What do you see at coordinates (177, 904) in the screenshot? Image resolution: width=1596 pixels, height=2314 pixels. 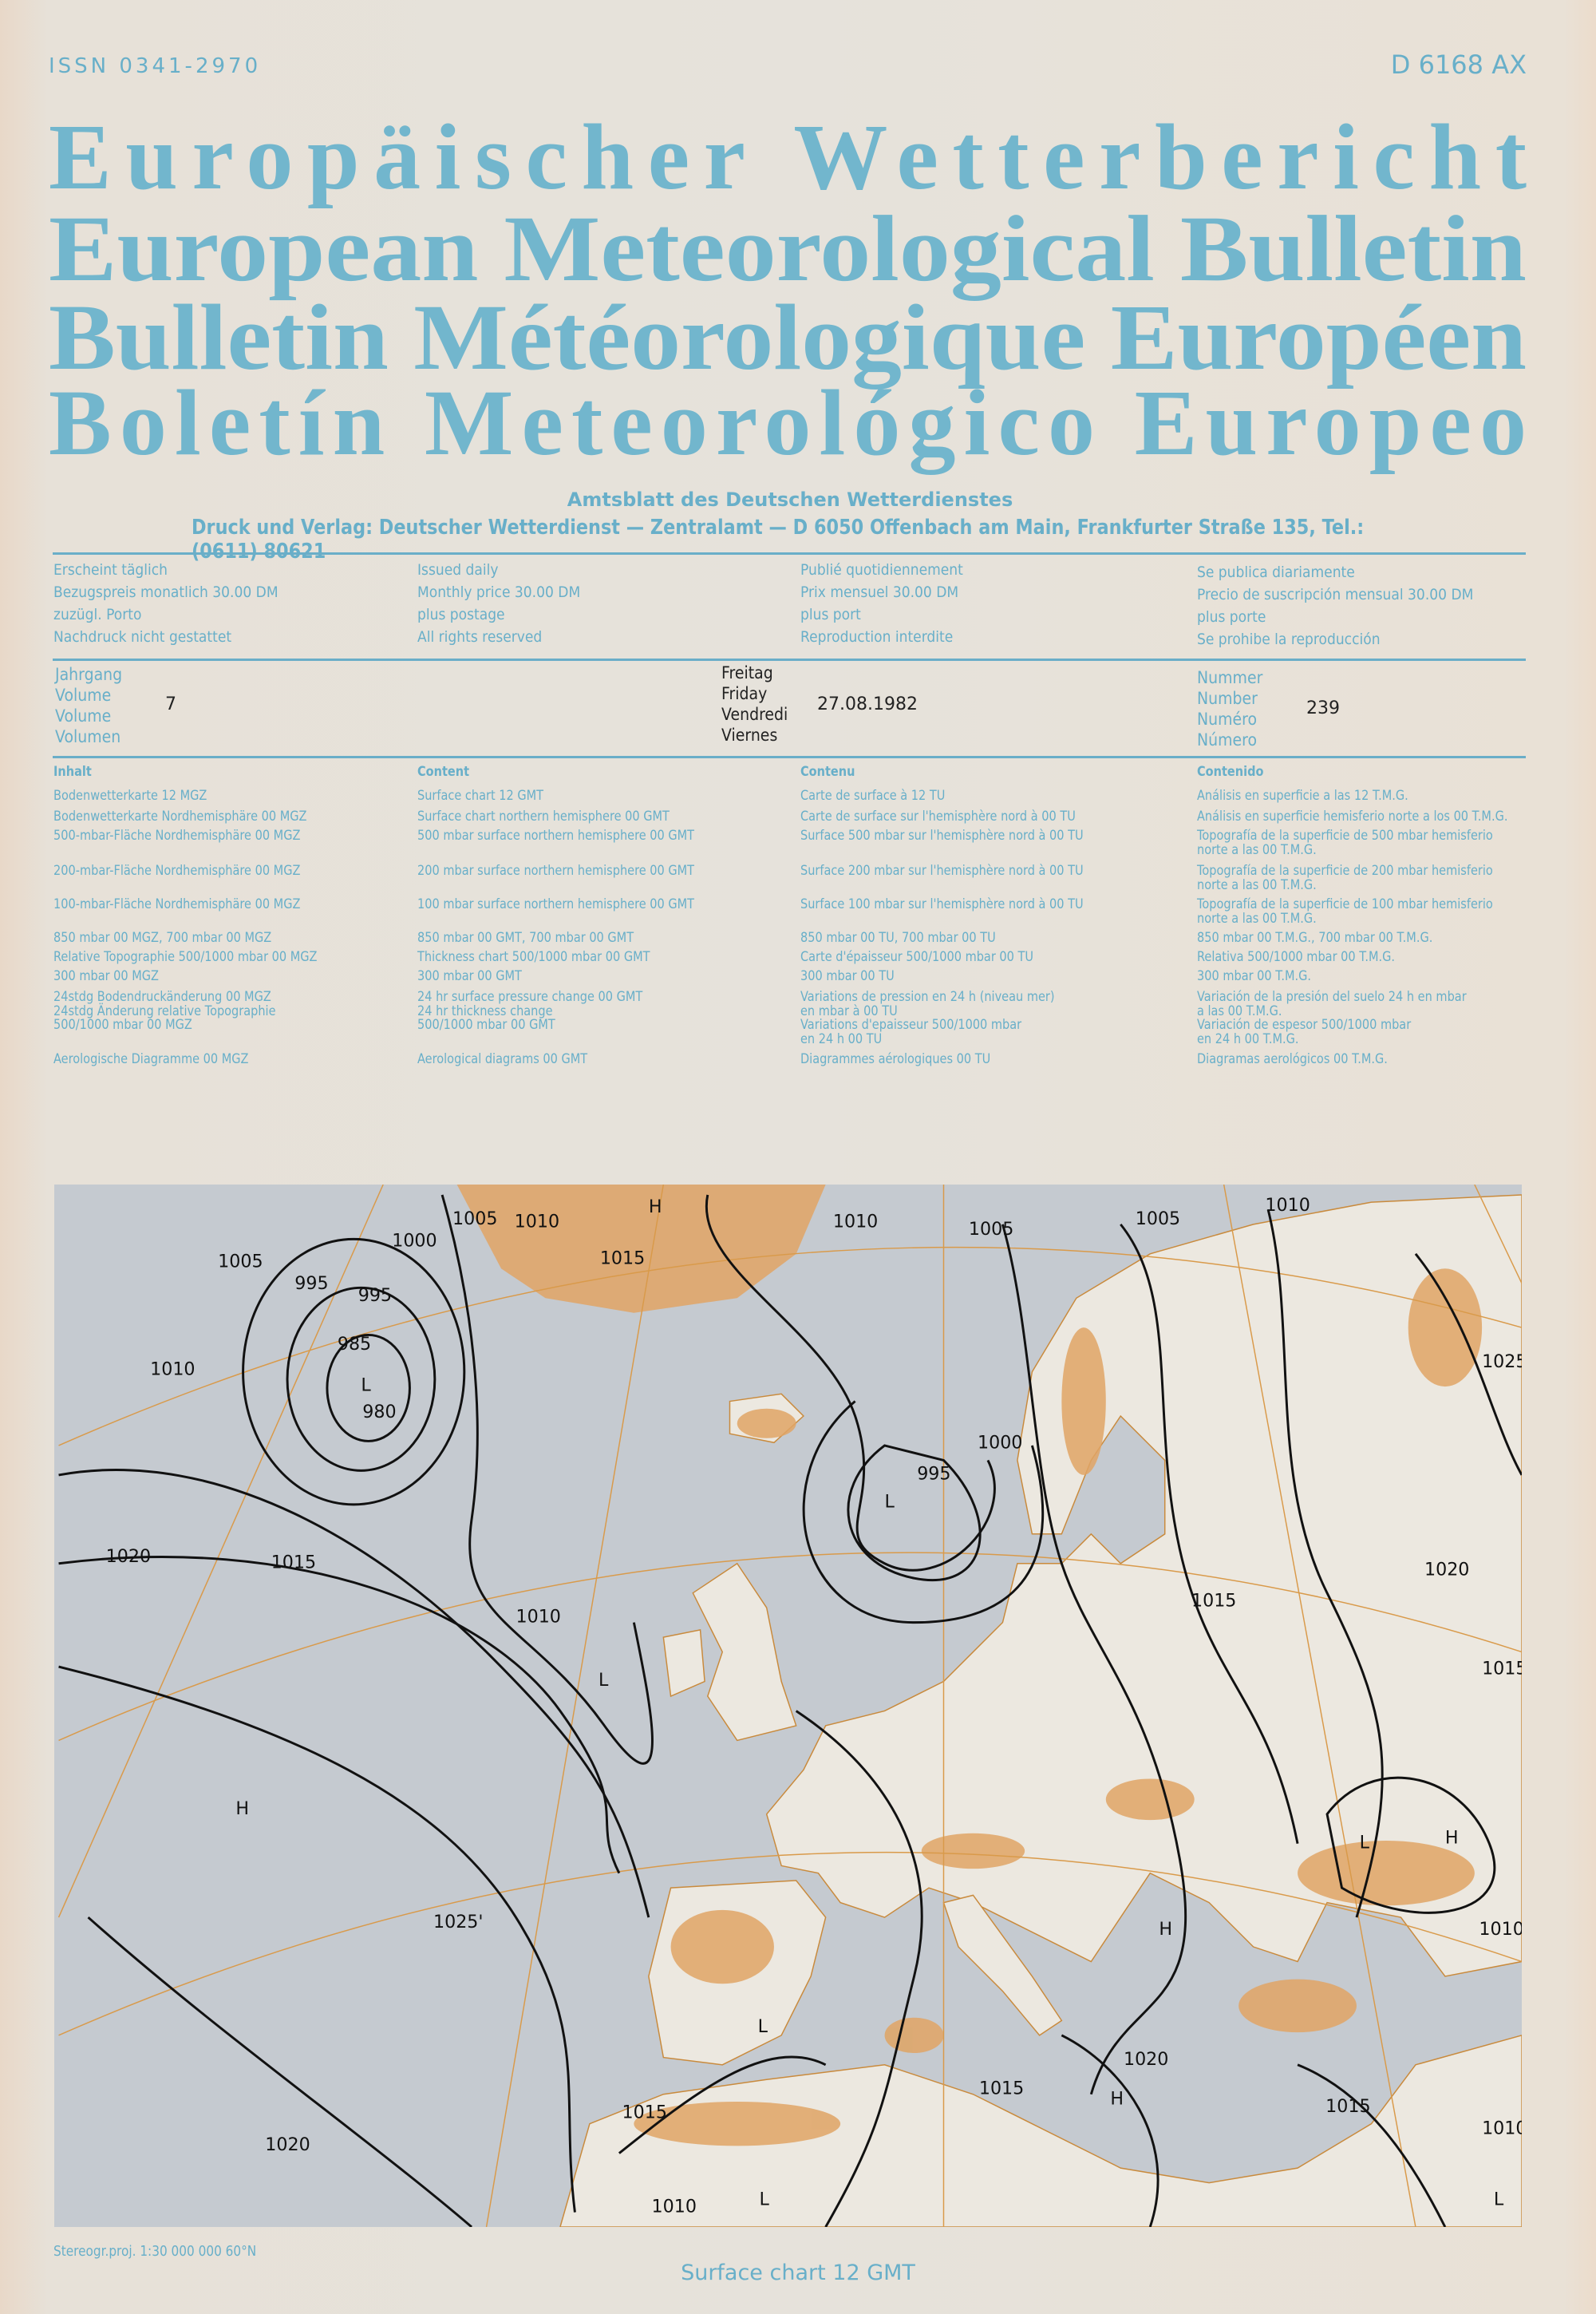 I see `contents-cell: 100-mbar-Fläche Nordhemisphäre 00 MGZ` at bounding box center [177, 904].